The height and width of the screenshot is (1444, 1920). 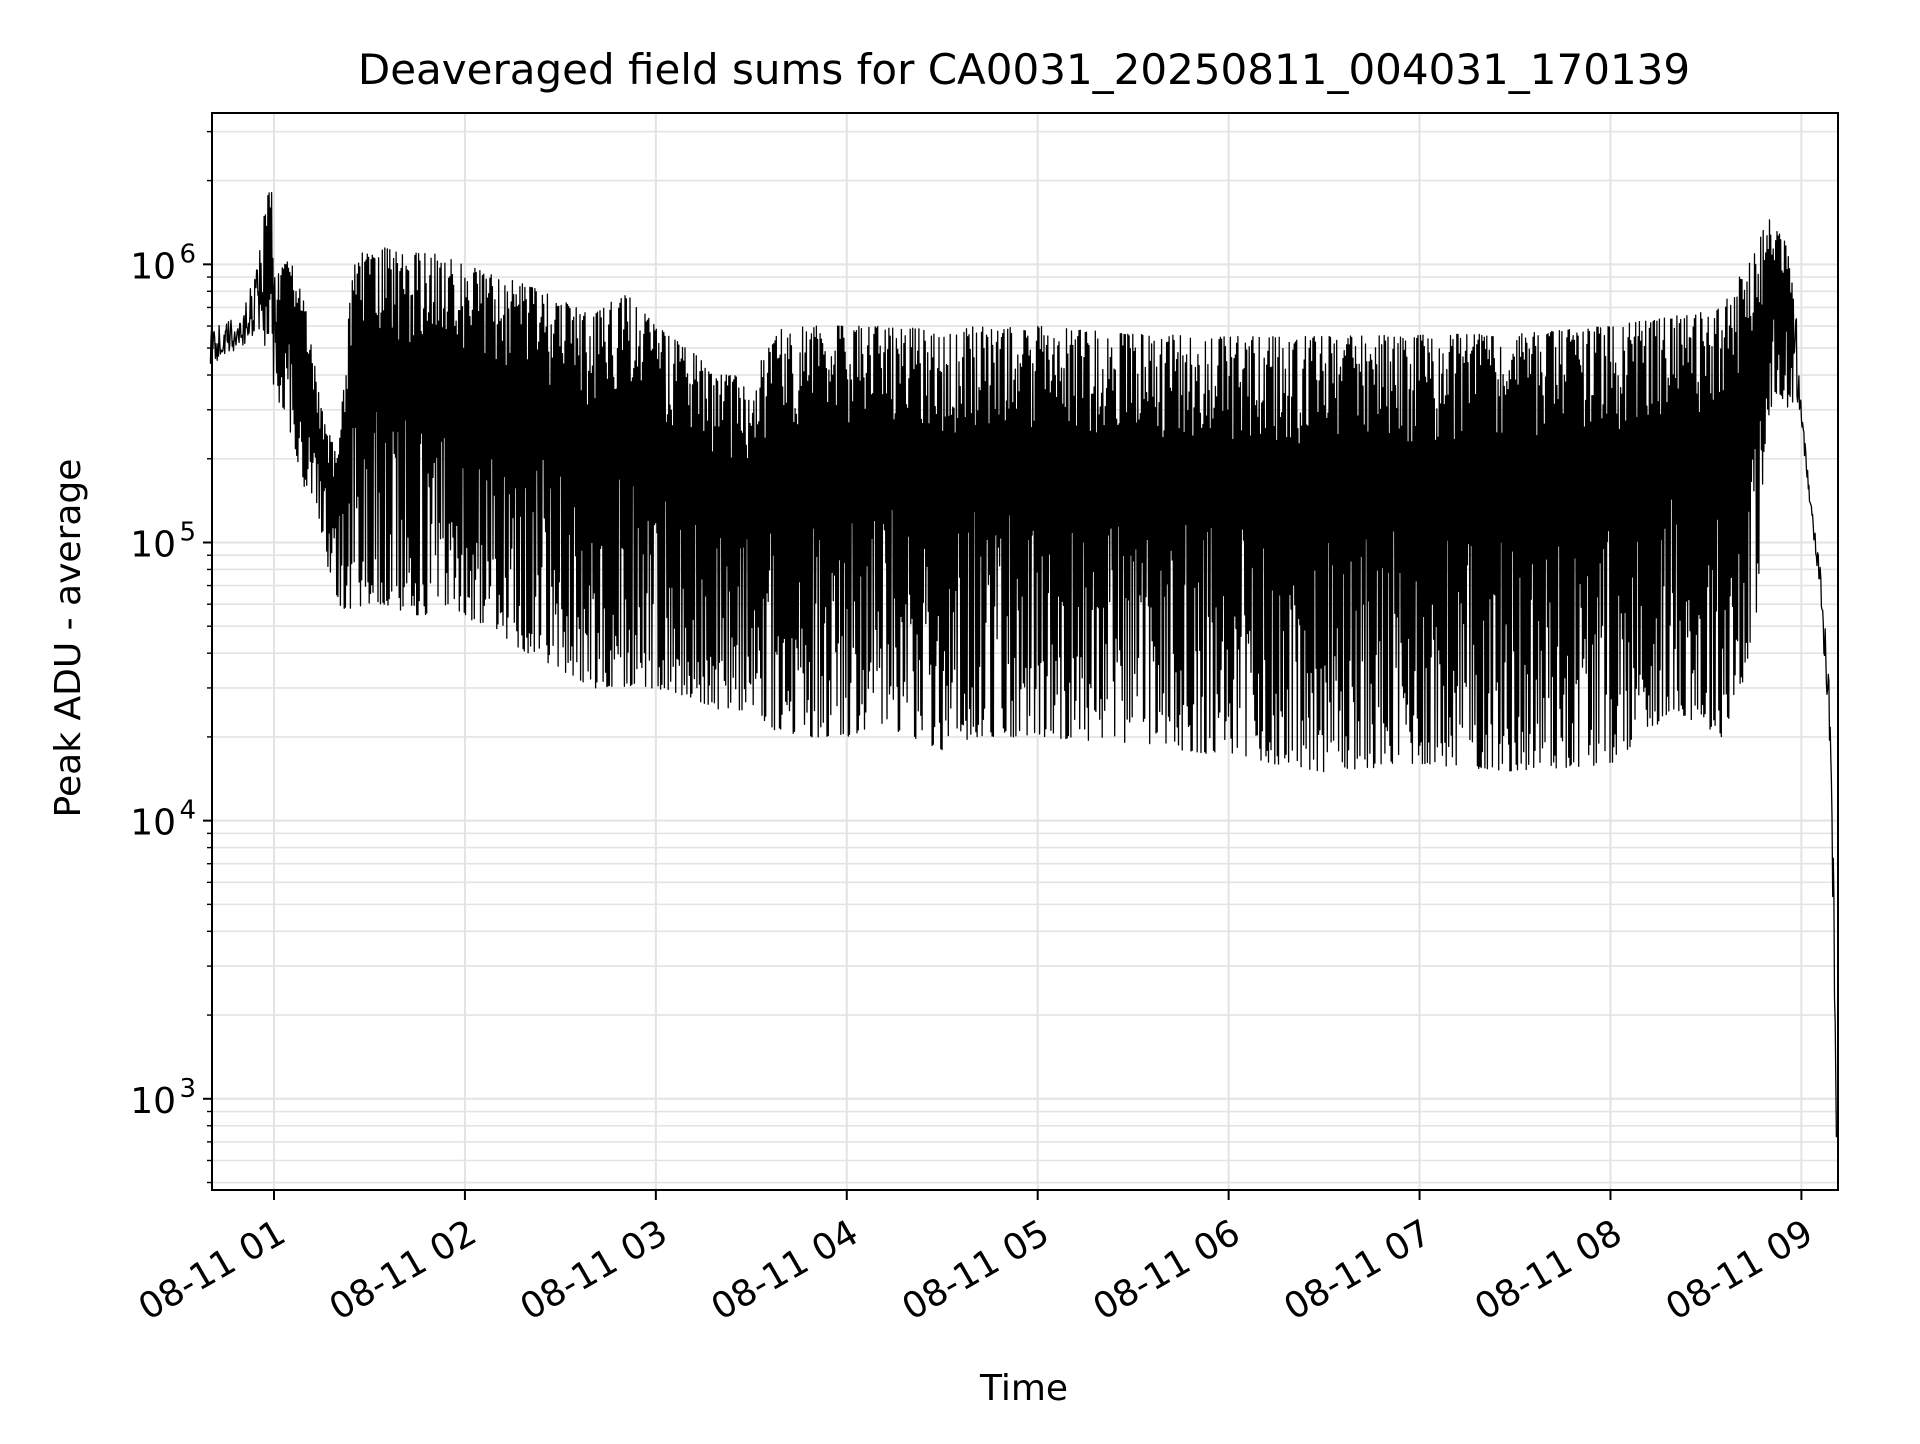 I want to click on y-tick-exponent: 4, so click(x=187, y=811).